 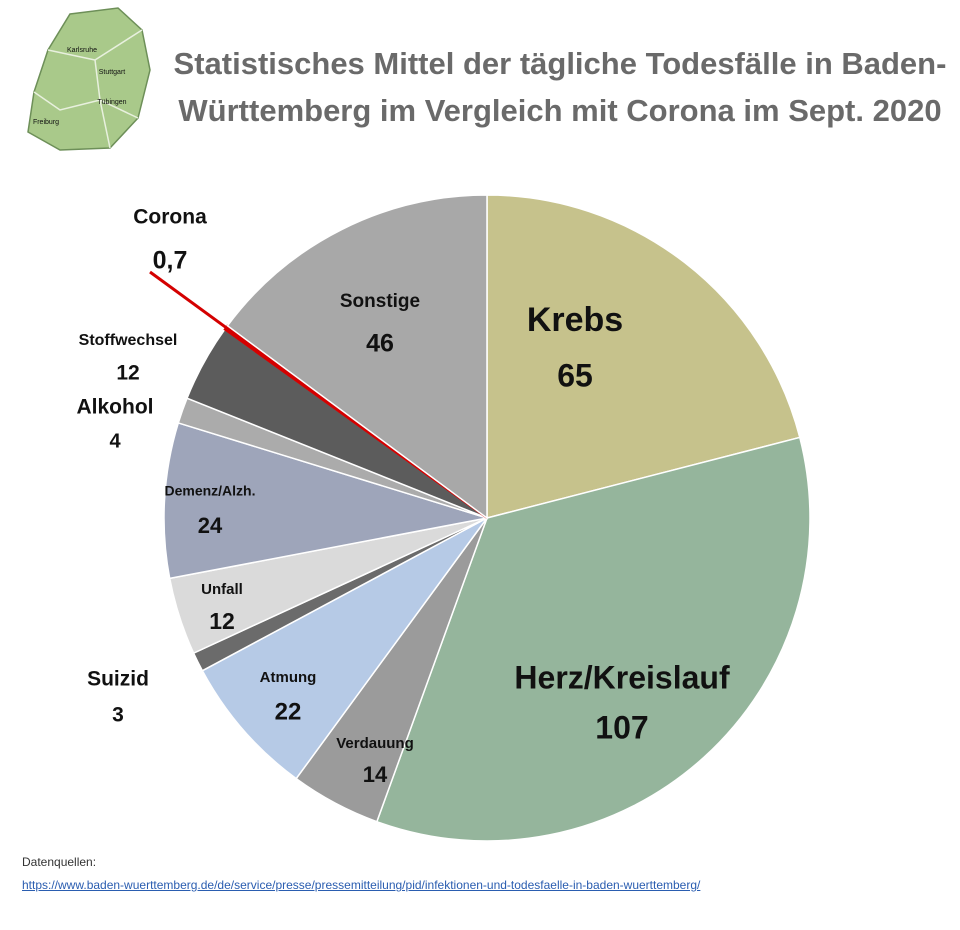 I want to click on value-label: 0,7, so click(x=170, y=261).